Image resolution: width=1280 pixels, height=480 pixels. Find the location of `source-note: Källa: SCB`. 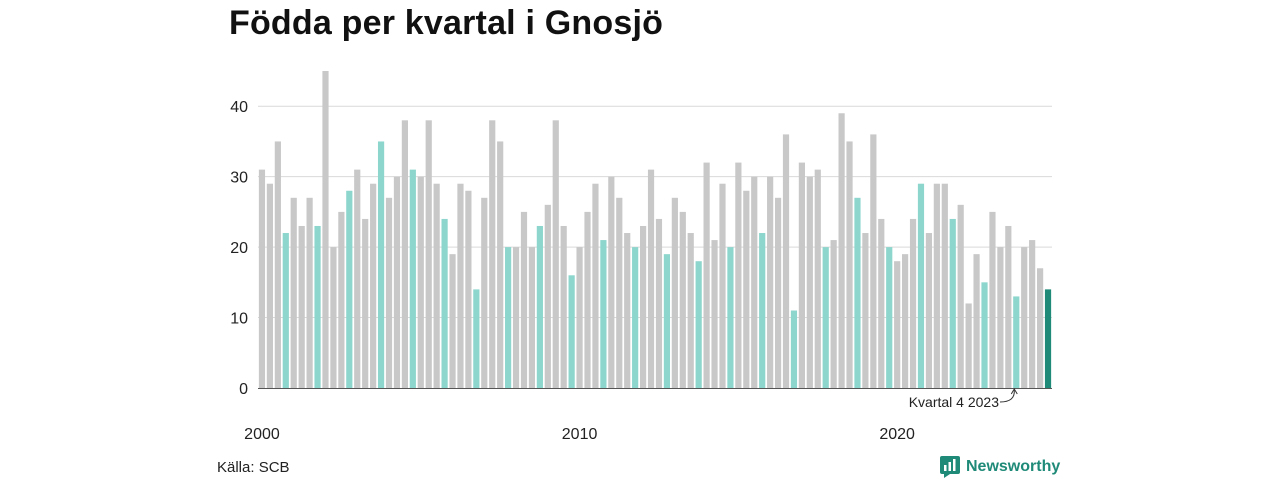

source-note: Källa: SCB is located at coordinates (253, 467).